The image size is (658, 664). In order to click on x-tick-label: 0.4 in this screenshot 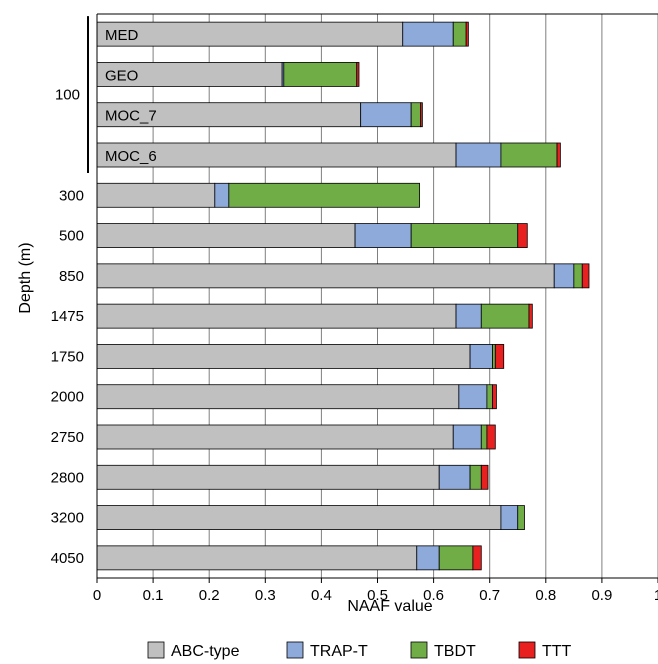, I will do `click(321, 595)`.